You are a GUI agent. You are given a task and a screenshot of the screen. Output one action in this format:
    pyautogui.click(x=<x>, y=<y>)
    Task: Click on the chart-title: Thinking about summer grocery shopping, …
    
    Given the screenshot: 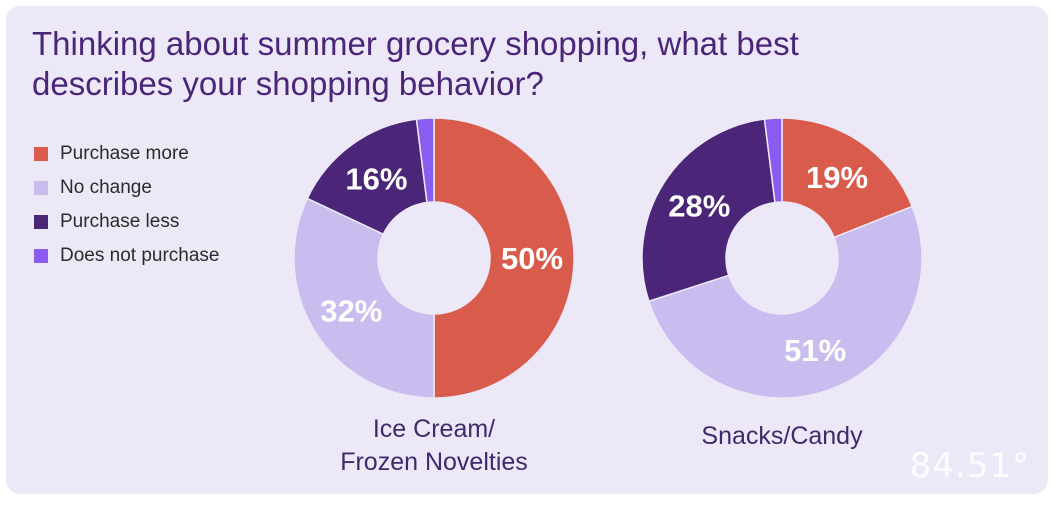 What is the action you would take?
    pyautogui.click(x=415, y=63)
    